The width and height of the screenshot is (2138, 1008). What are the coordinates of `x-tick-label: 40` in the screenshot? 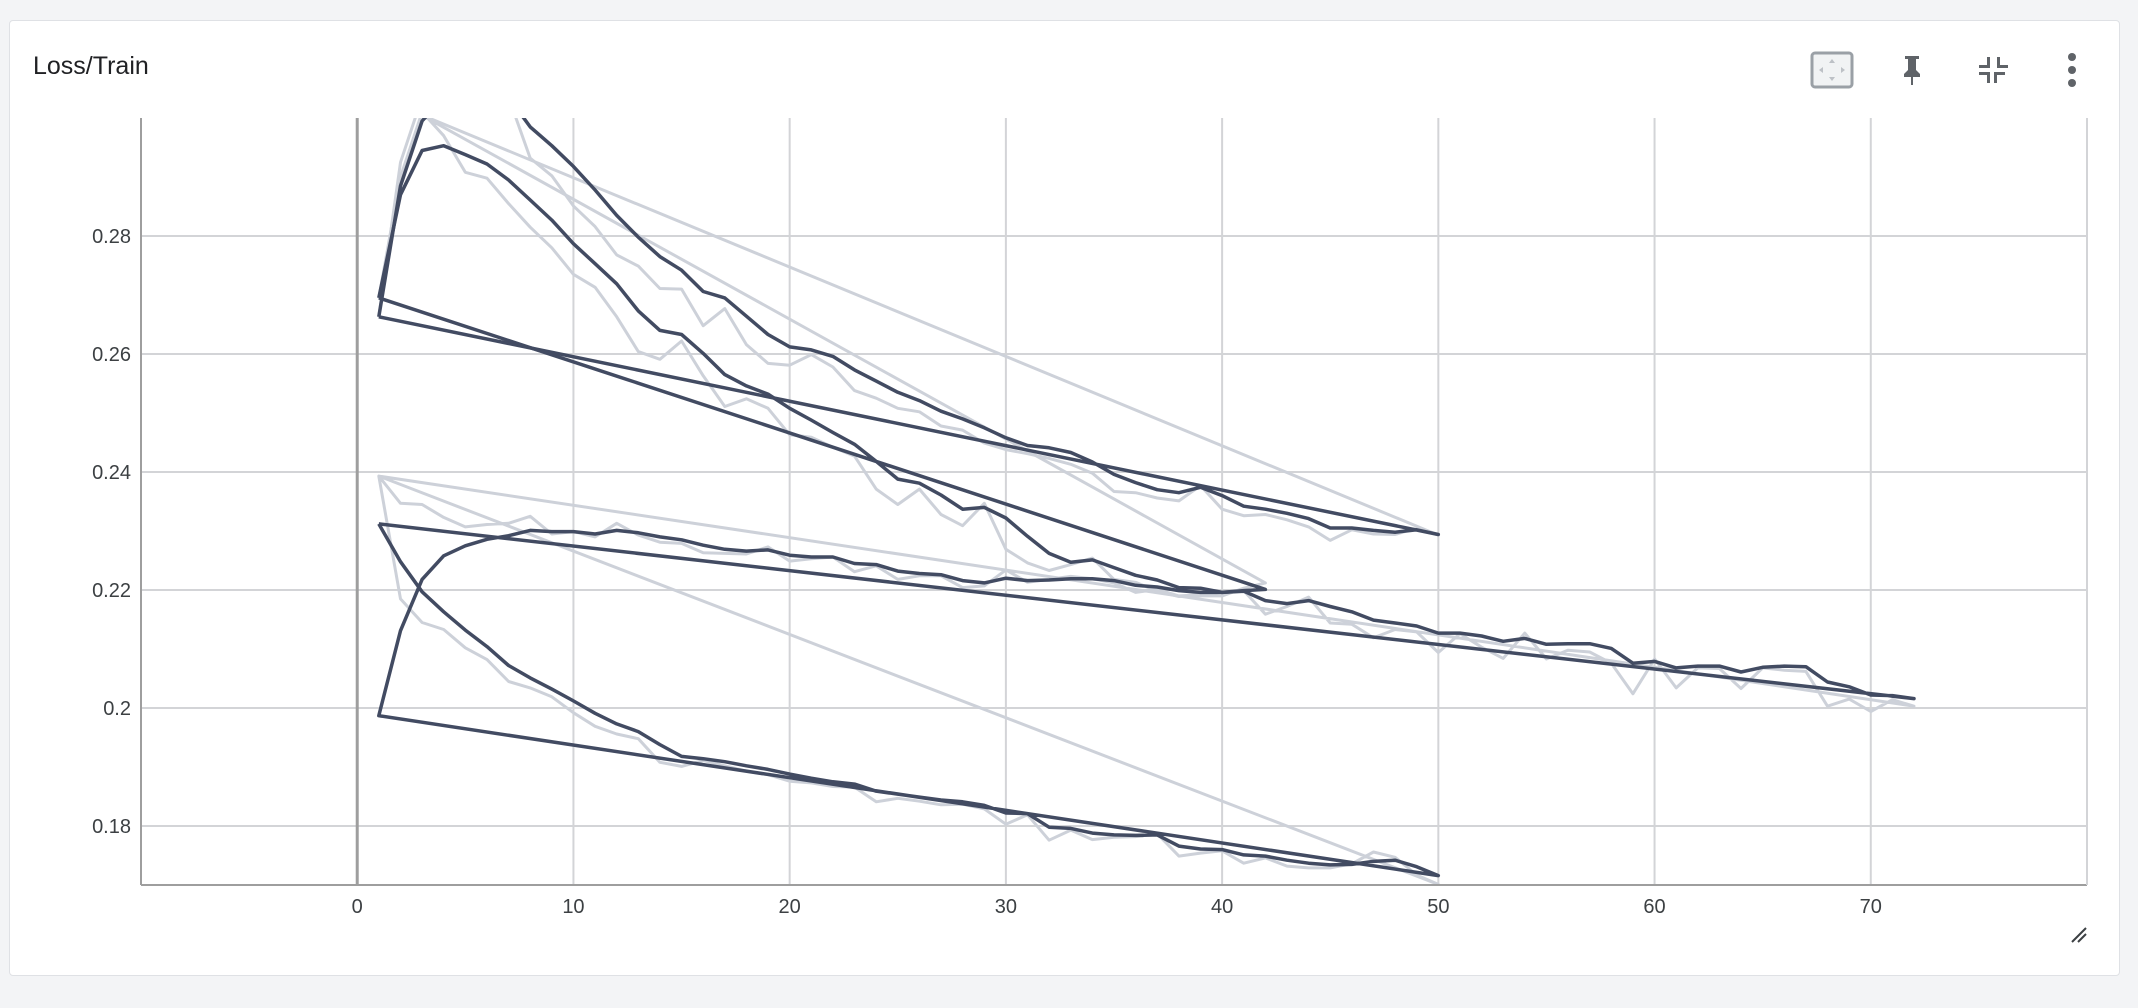 It's located at (1222, 907).